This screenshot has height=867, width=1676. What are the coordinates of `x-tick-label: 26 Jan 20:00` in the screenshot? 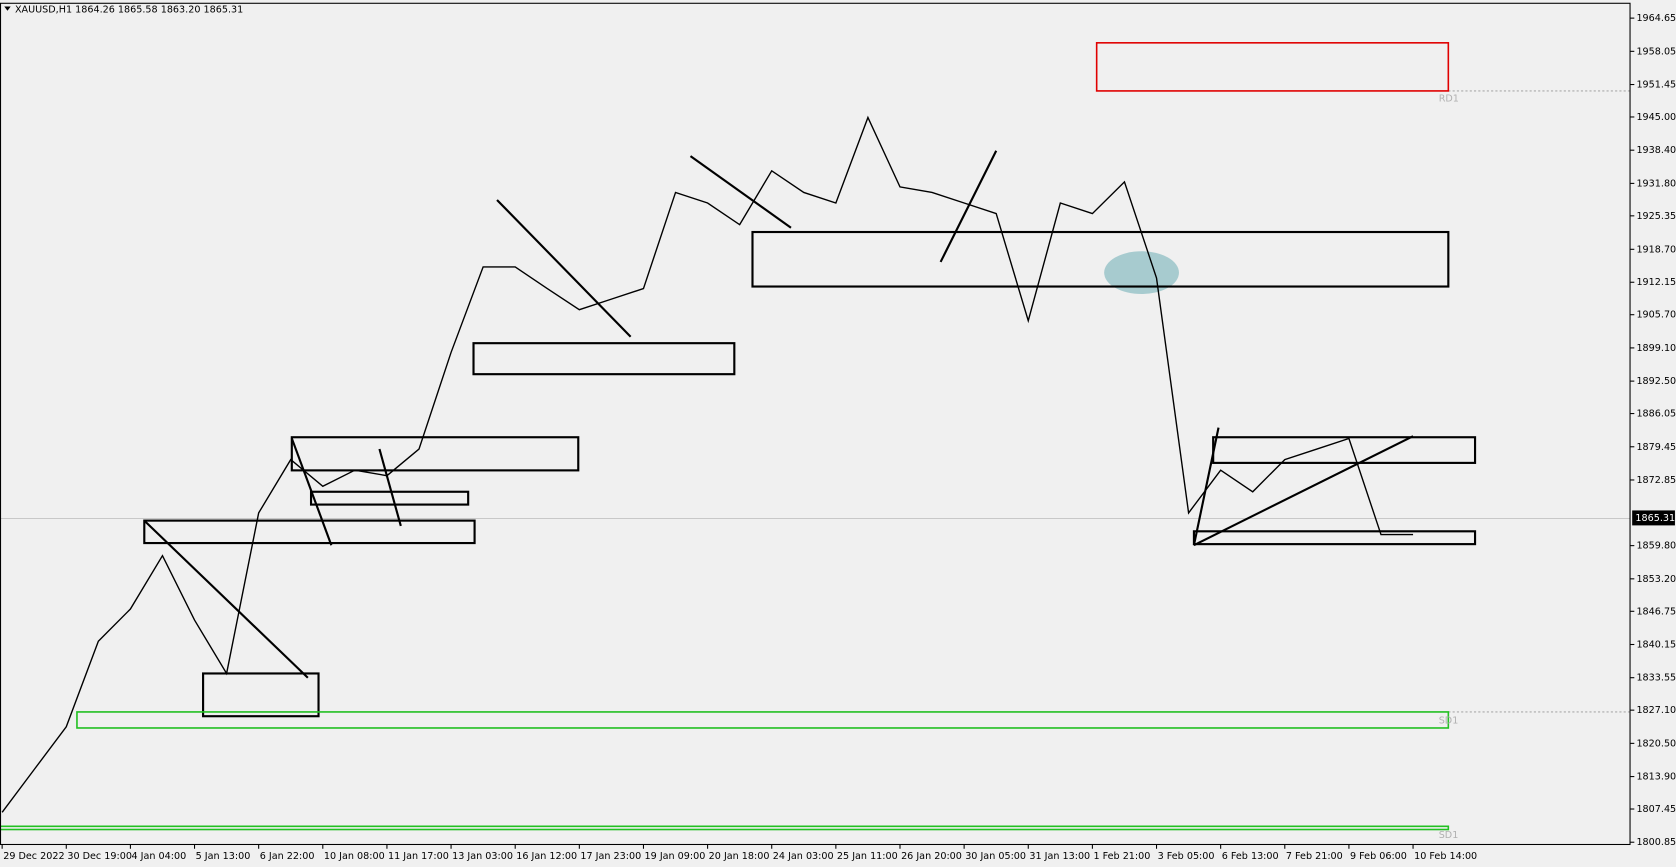 It's located at (931, 856).